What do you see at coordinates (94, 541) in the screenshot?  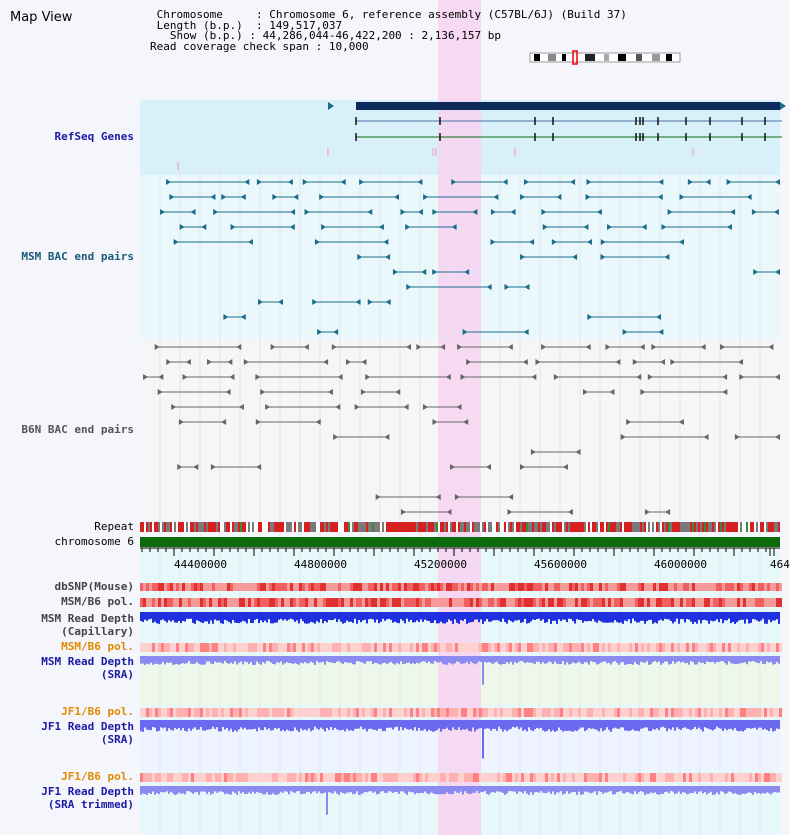 I see `chromosome-label: chromosome 6` at bounding box center [94, 541].